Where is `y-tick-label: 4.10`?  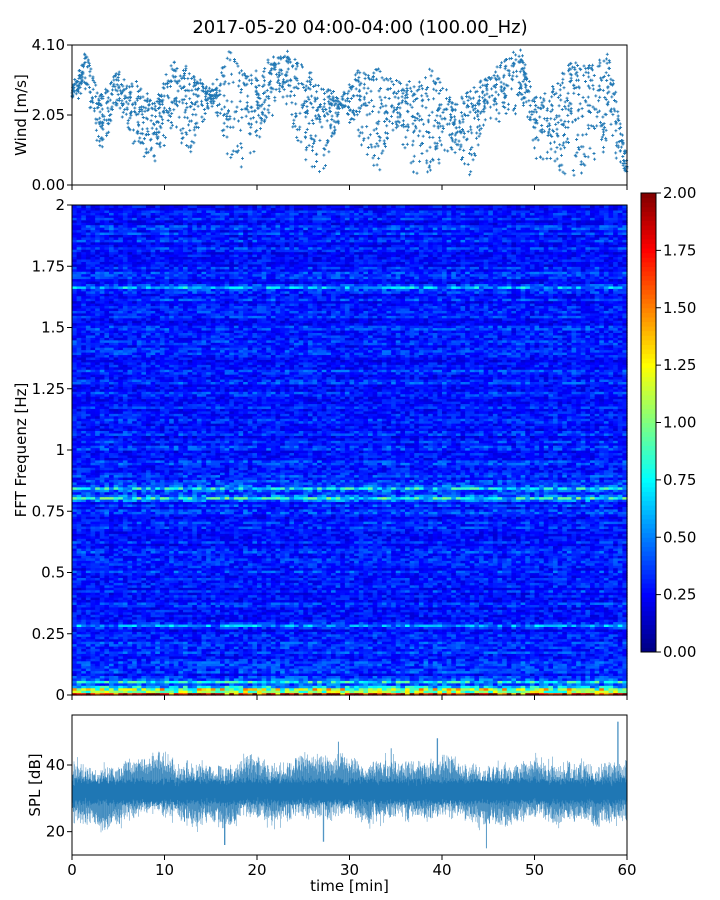 y-tick-label: 4.10 is located at coordinates (48, 45).